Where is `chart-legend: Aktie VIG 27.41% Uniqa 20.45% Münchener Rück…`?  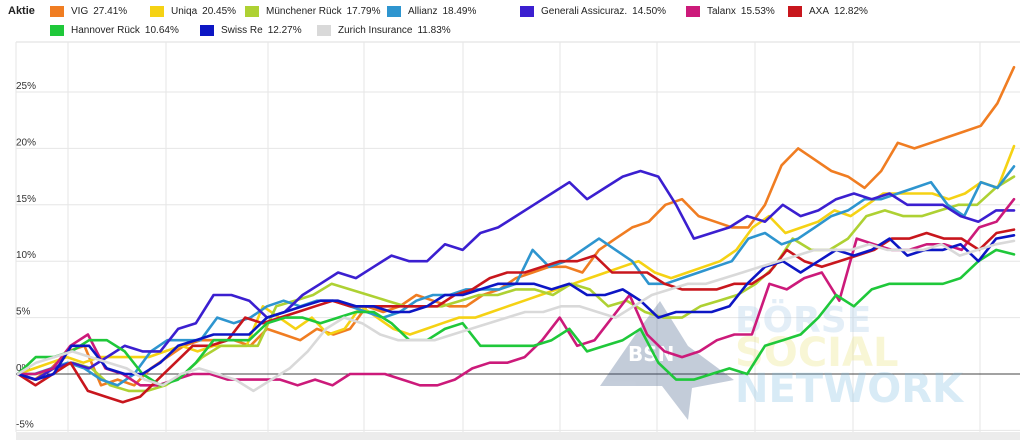 chart-legend: Aktie VIG 27.41% Uniqa 20.45% Münchener Rück… is located at coordinates (512, 22).